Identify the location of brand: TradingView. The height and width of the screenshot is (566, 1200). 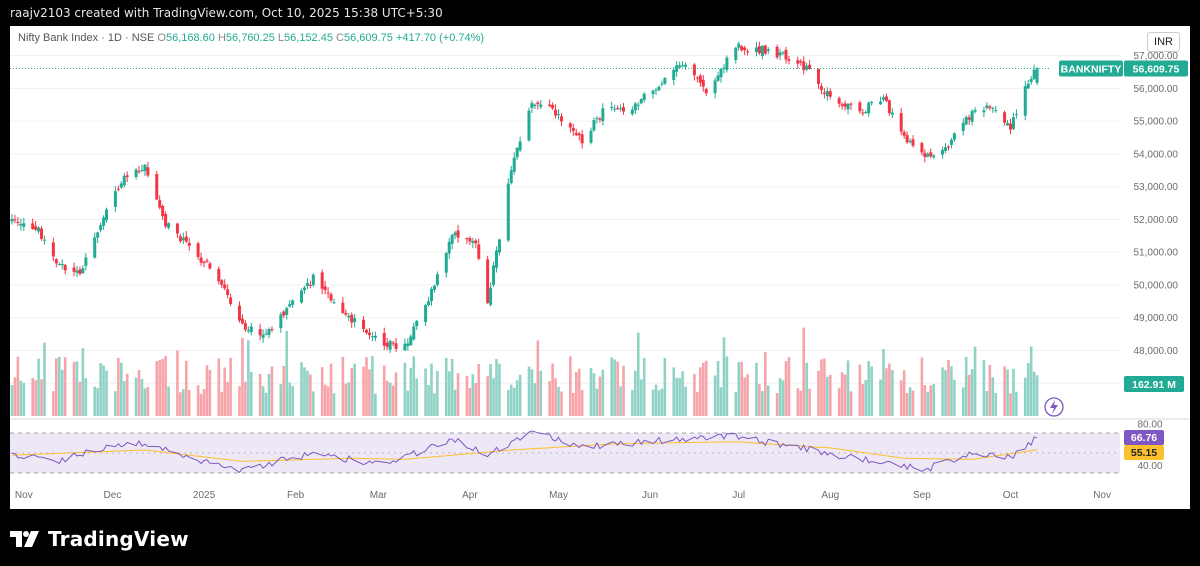
(99, 539).